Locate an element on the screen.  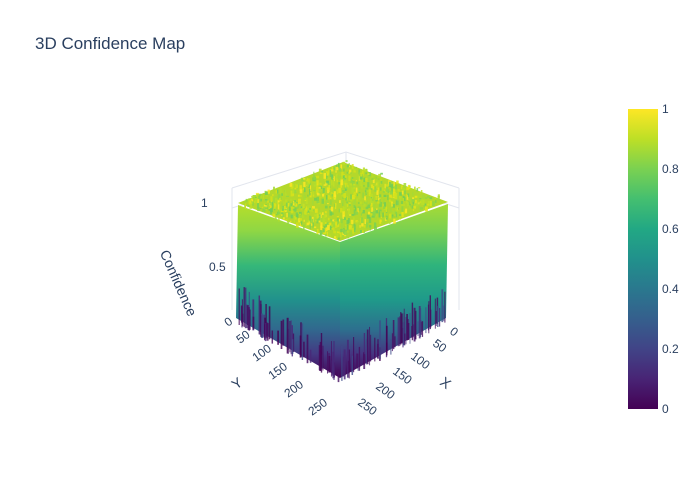
x-tick-label: 150 is located at coordinates (402, 375).